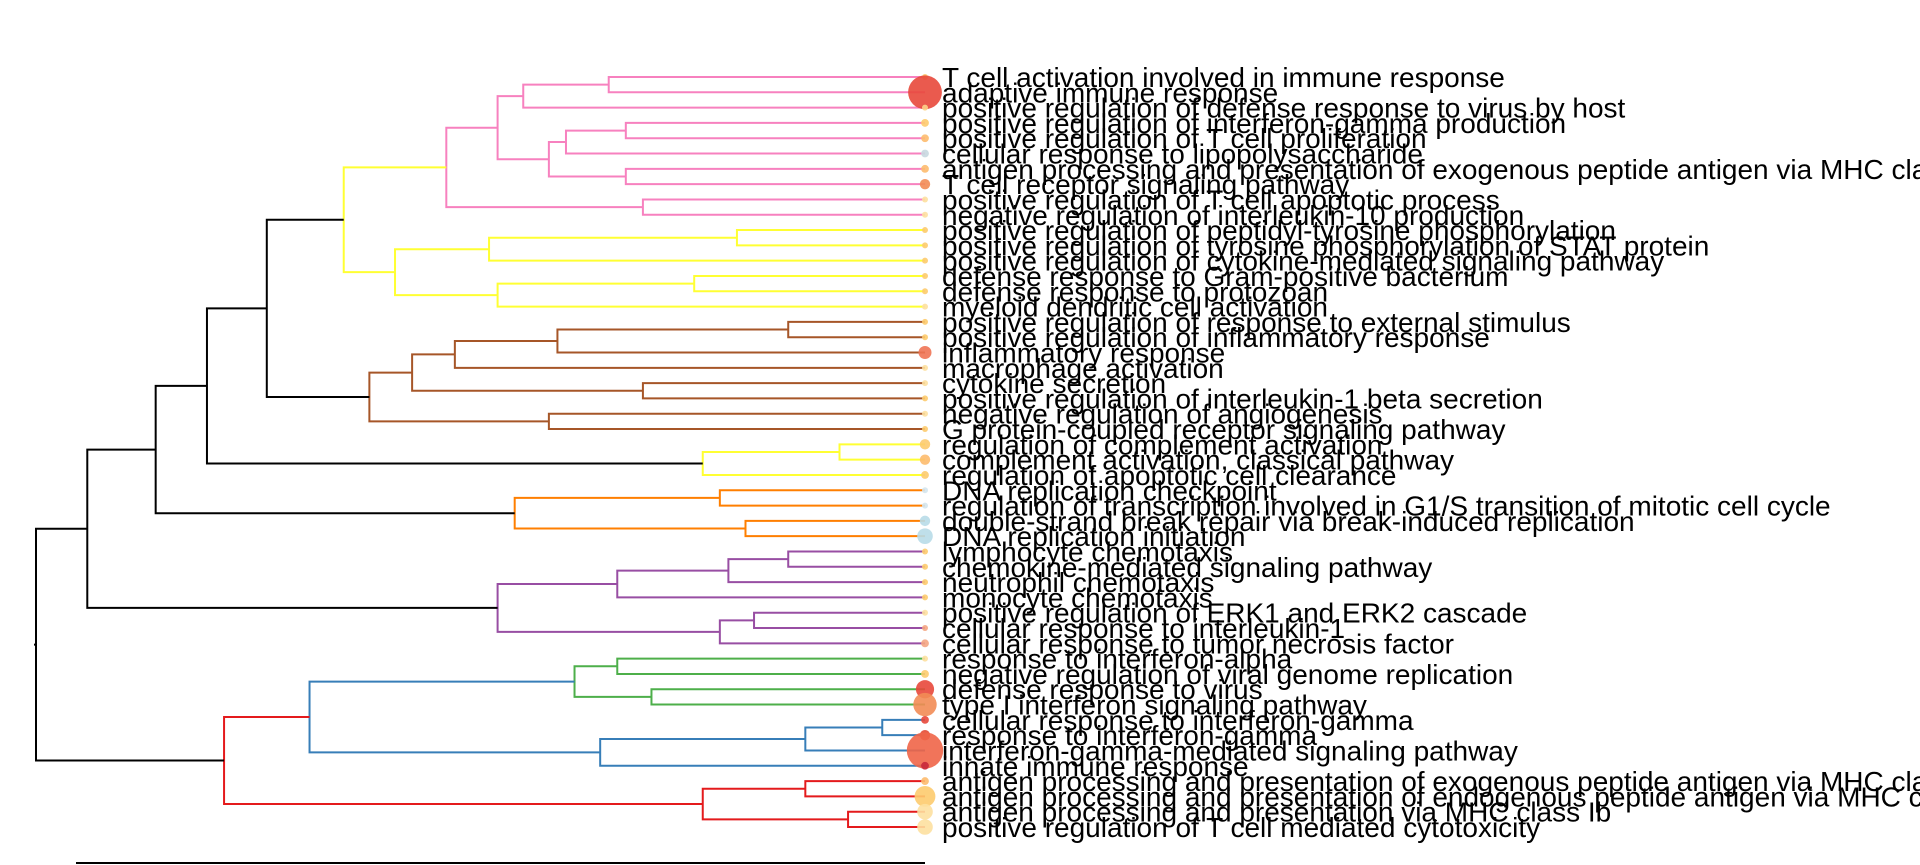 This screenshot has width=1920, height=865. What do you see at coordinates (774, 176) in the screenshot?
I see `dendrogram-branch-t5` at bounding box center [774, 176].